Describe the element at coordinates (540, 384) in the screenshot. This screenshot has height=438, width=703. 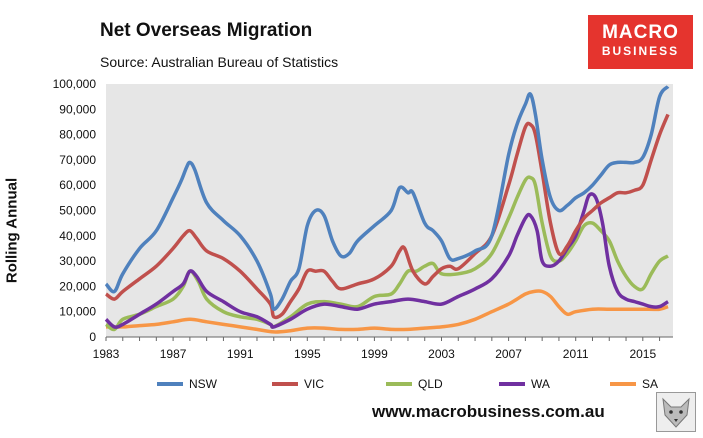
I see `legend-label: WA` at that location.